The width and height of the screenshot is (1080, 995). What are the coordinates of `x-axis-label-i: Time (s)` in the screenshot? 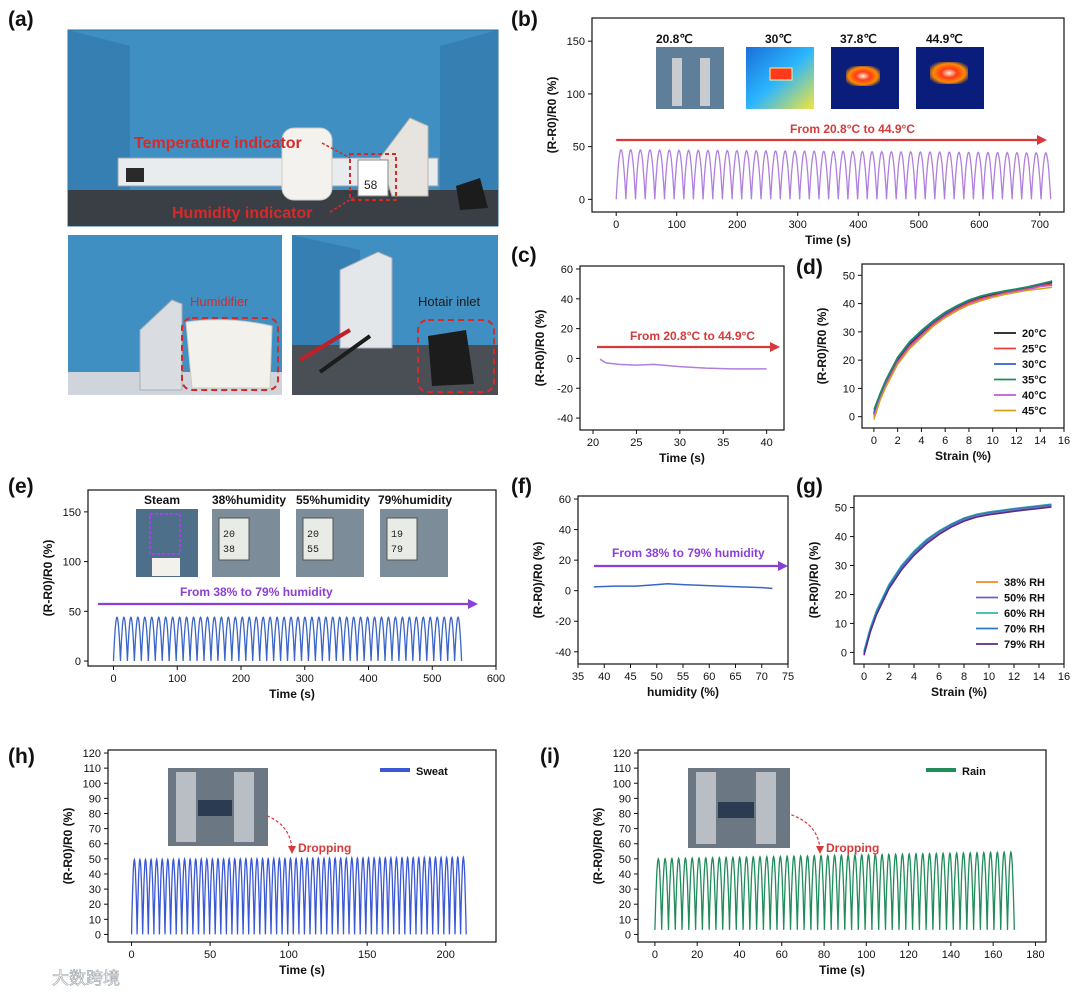 It's located at (842, 970).